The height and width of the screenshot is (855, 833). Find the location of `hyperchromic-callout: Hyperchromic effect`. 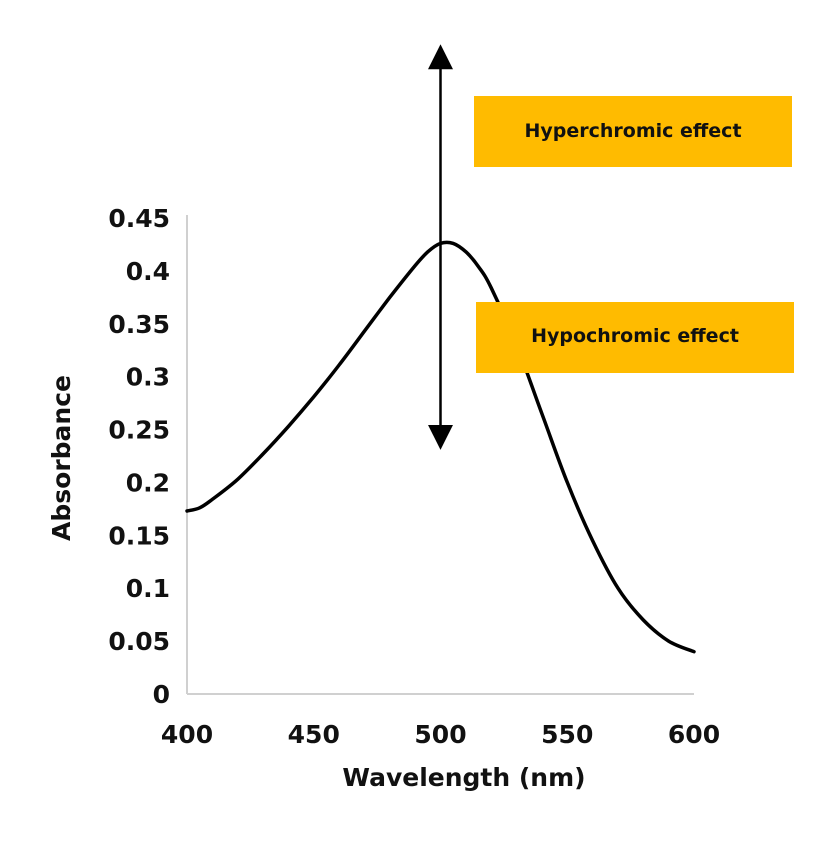

hyperchromic-callout: Hyperchromic effect is located at coordinates (633, 131).